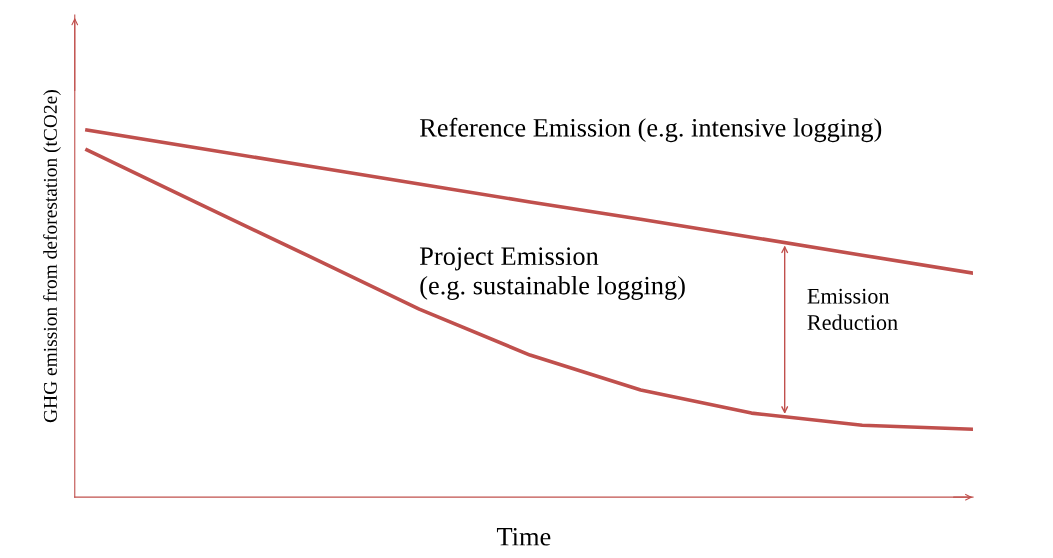 This screenshot has width=1053, height=558. What do you see at coordinates (523, 536) in the screenshot?
I see `x-axis-title: Time` at bounding box center [523, 536].